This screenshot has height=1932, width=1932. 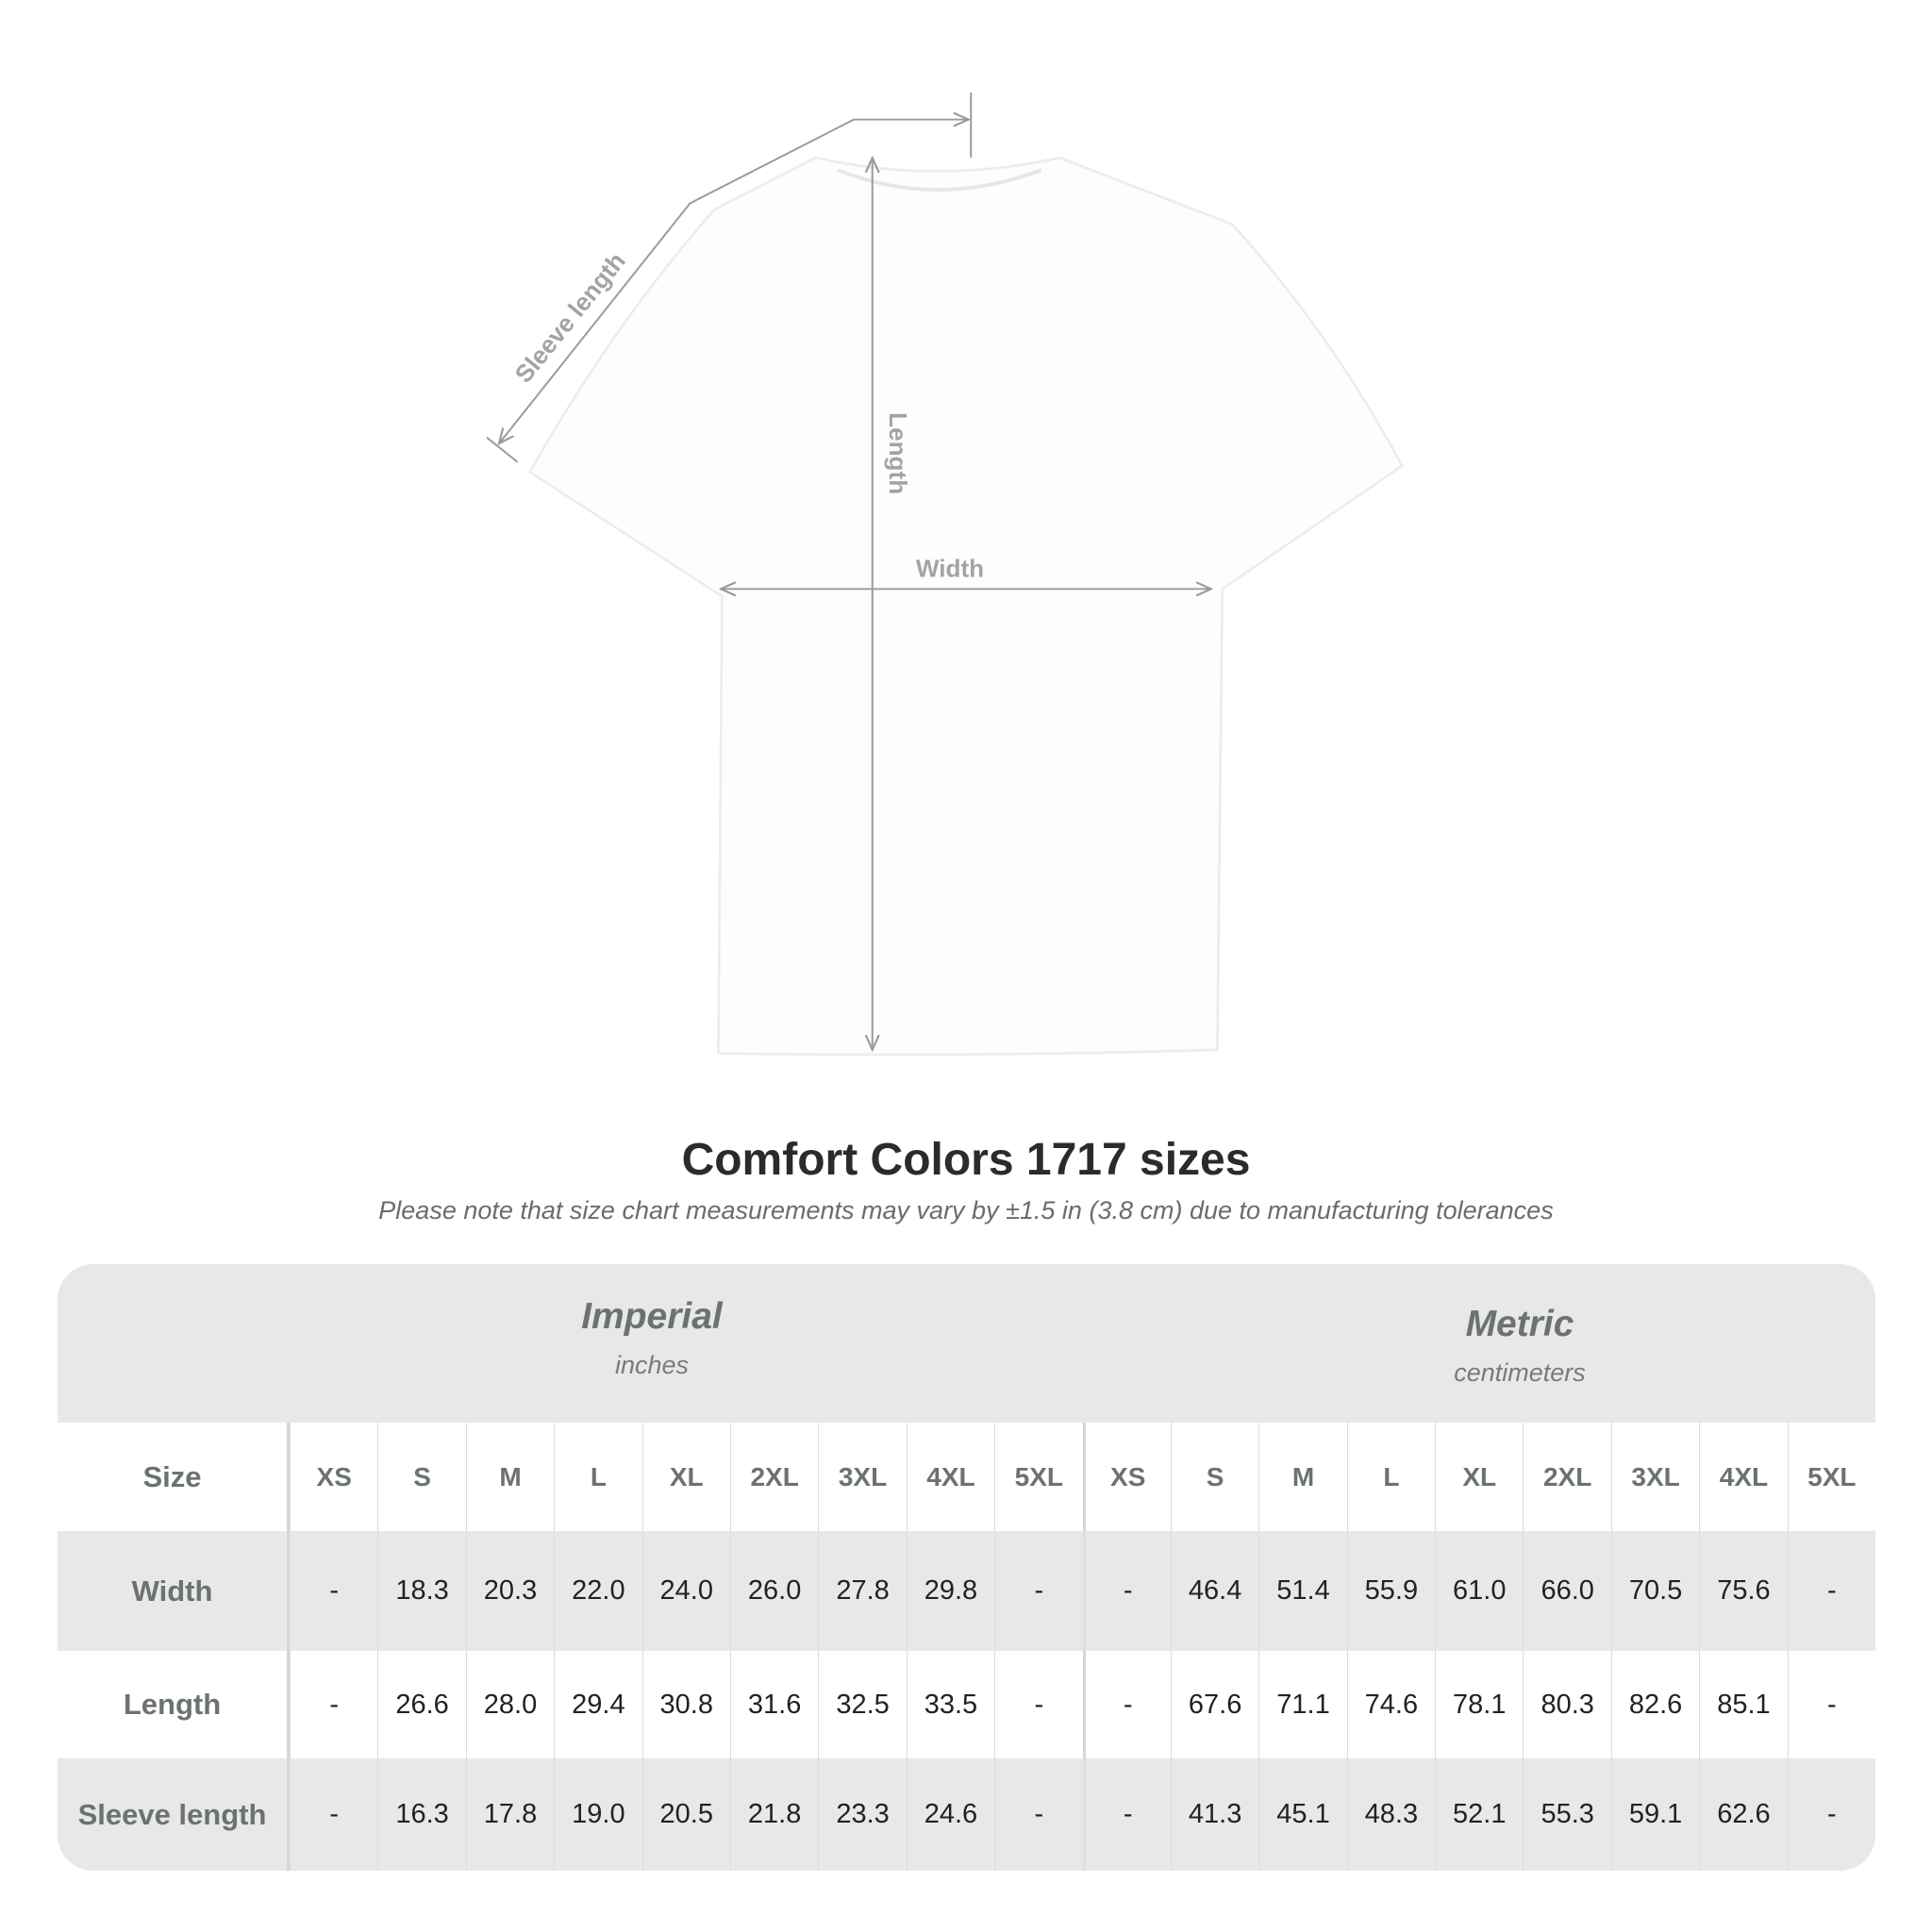 I want to click on metric-size-M: M, so click(x=1302, y=1477).